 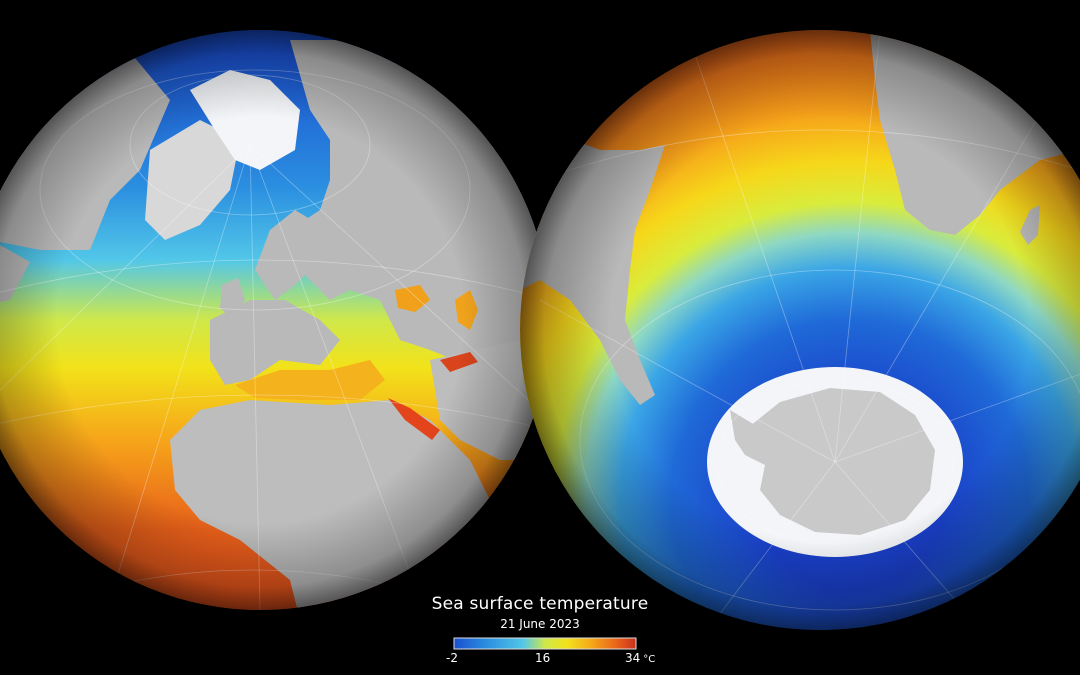 I want to click on legend-tick-min: -2, so click(x=452, y=658).